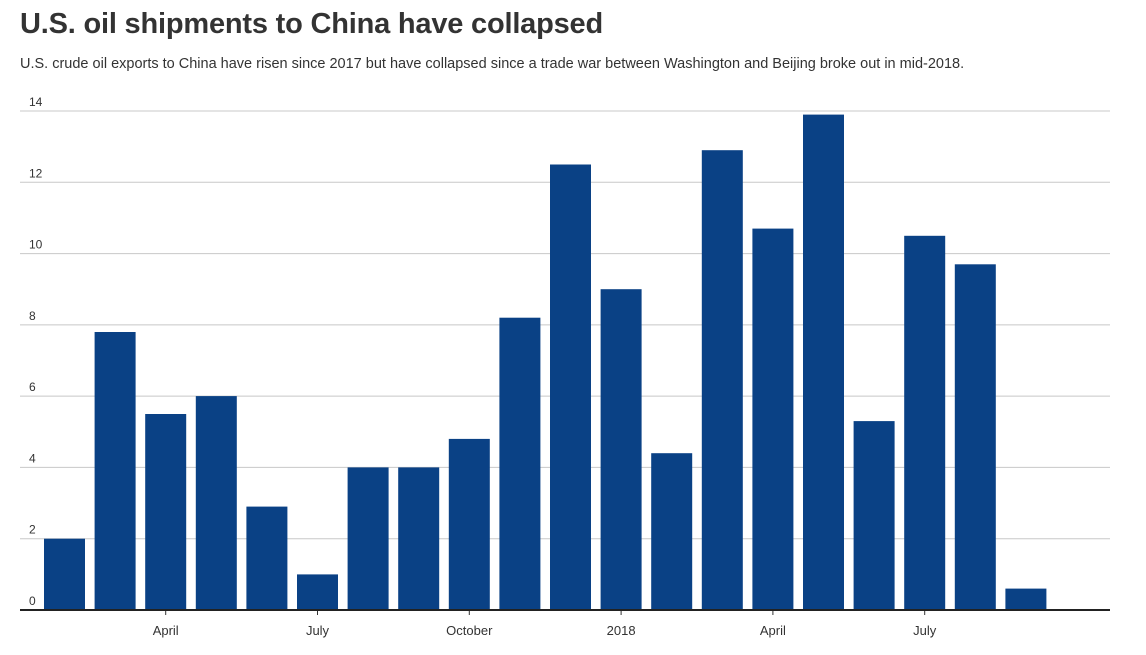 The width and height of the screenshot is (1146, 655). Describe the element at coordinates (36, 351) in the screenshot. I see `y-axis-ticks: 0 2 4 6 8 10 12 14` at that location.